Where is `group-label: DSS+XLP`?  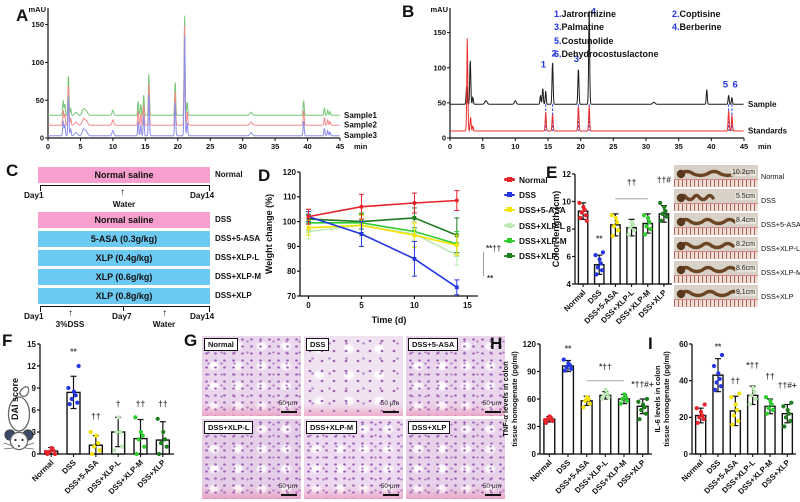 group-label: DSS+XLP is located at coordinates (233, 295).